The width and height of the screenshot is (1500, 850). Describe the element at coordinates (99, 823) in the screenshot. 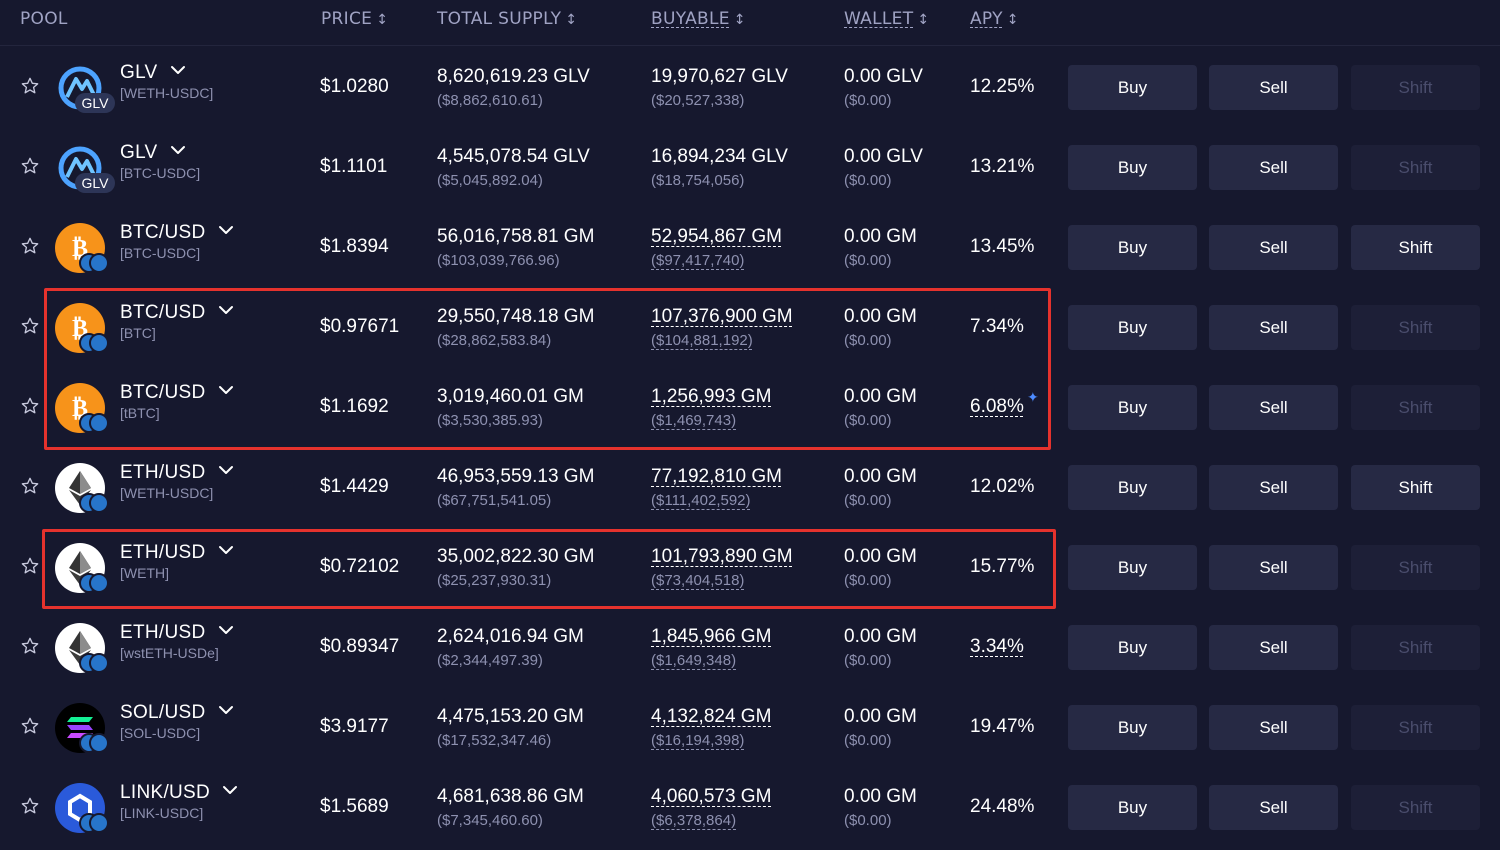

I see `usdc-badge-icon` at that location.